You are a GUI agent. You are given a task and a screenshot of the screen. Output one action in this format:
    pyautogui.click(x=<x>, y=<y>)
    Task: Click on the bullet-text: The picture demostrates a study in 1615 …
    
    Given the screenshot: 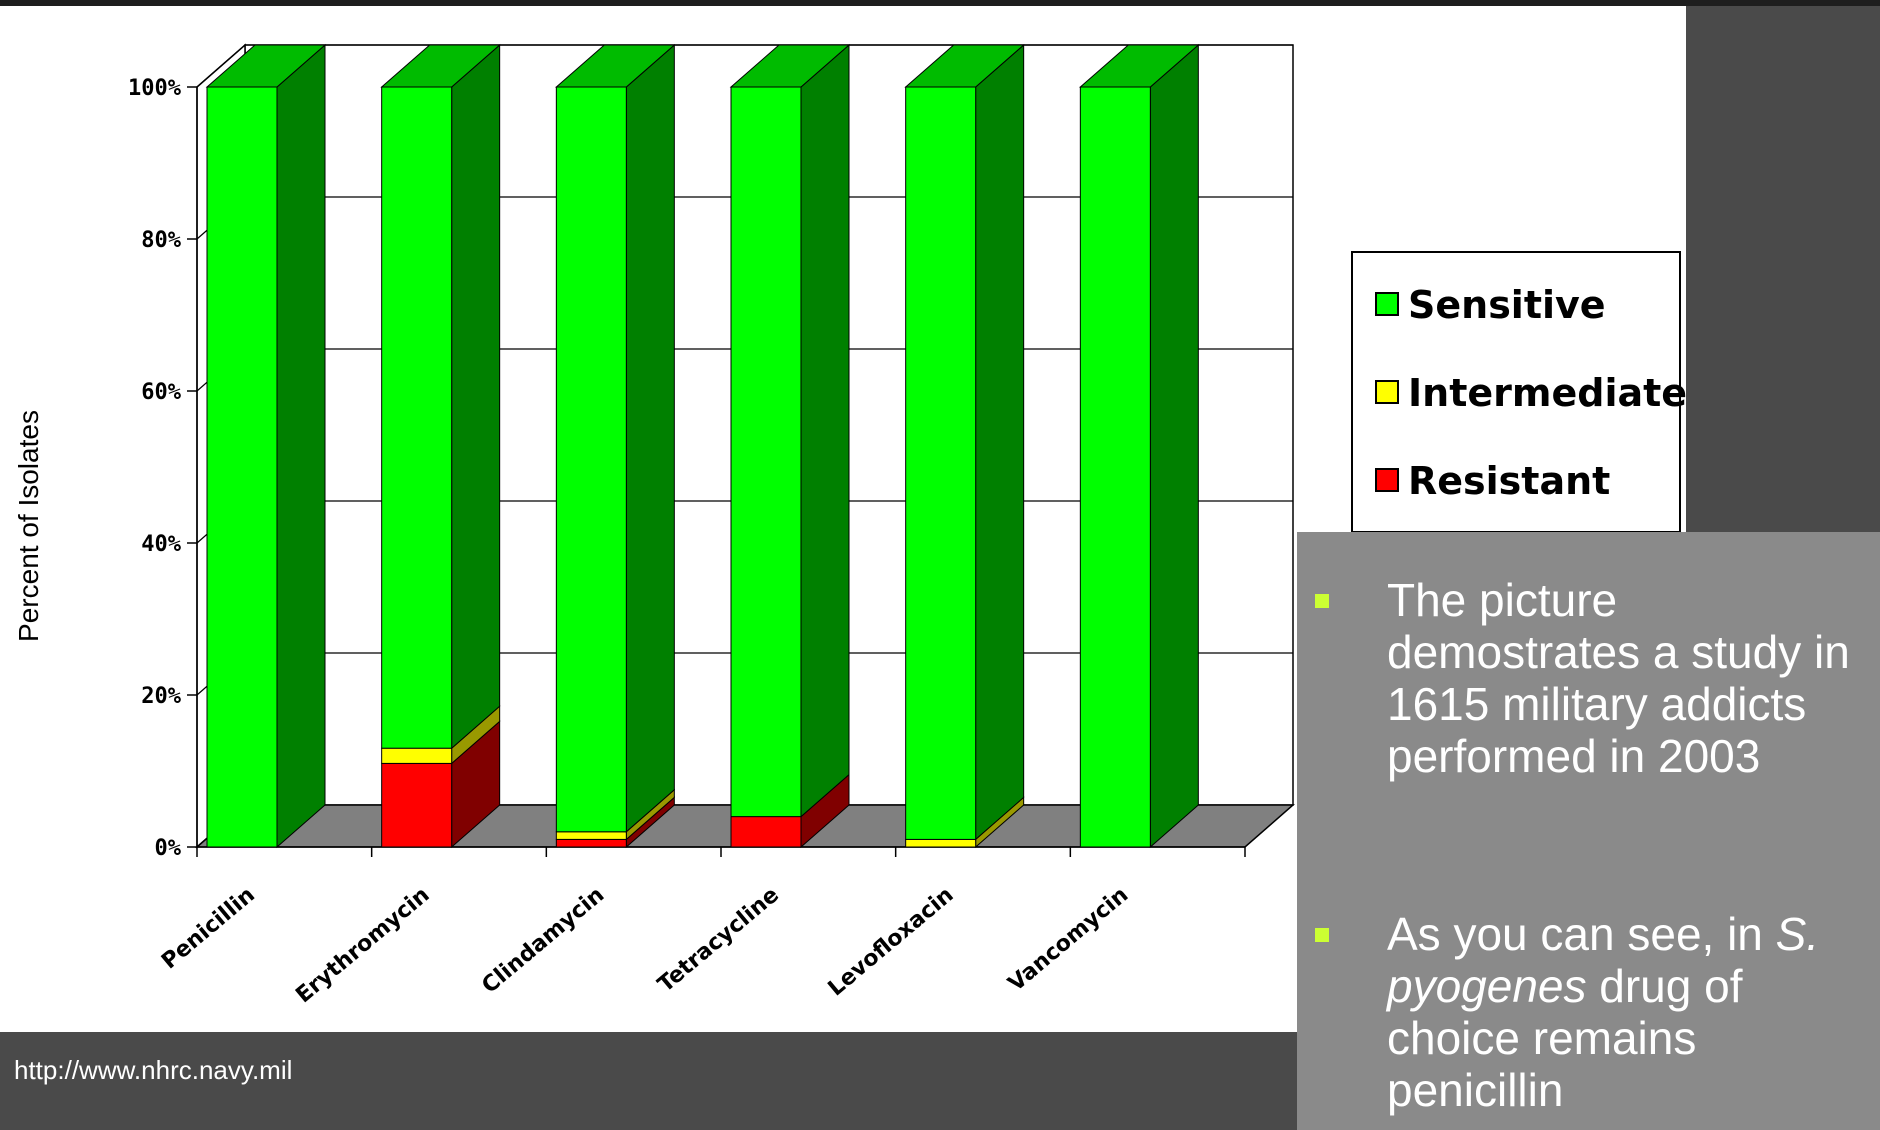 What is the action you would take?
    pyautogui.click(x=1618, y=678)
    